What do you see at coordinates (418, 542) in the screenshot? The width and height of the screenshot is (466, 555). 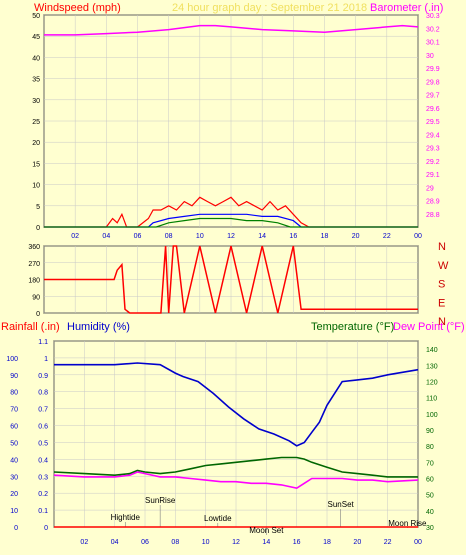 I see `weather-x-tick-label: 00` at bounding box center [418, 542].